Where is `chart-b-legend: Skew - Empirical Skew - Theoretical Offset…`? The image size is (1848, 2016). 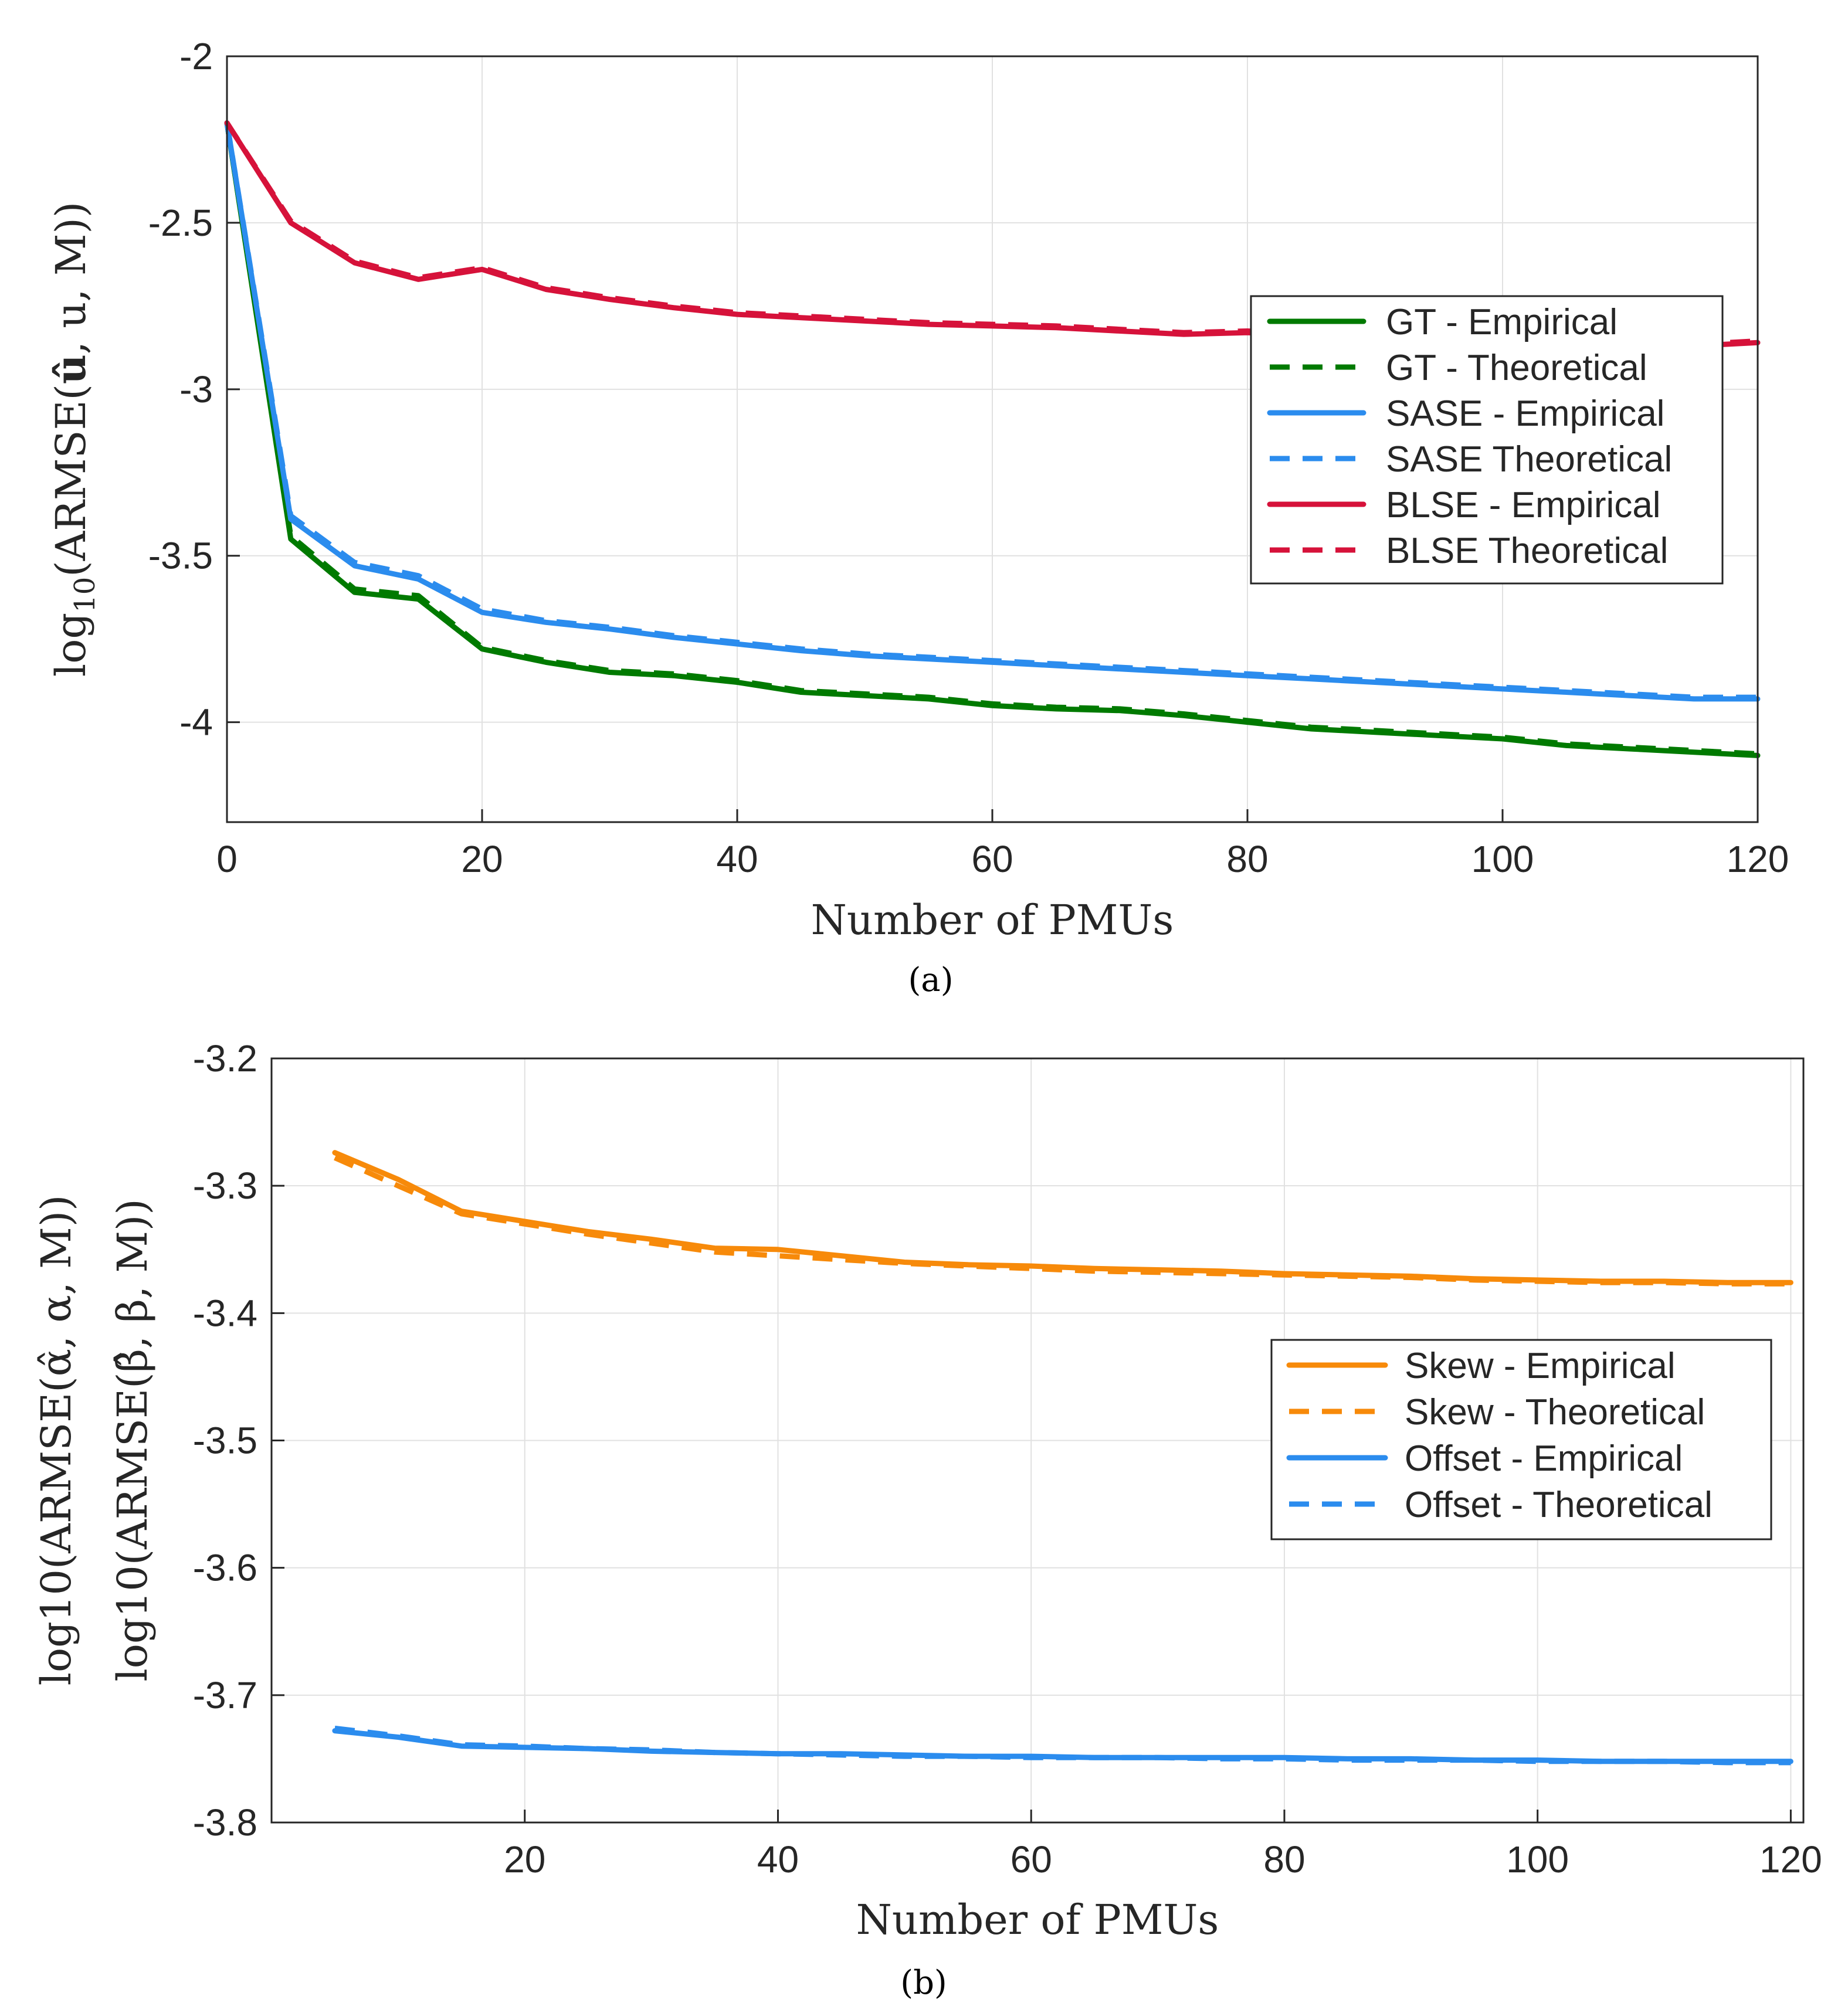
chart-b-legend: Skew - Empirical Skew - Theoretical Offset… is located at coordinates (1521, 1439).